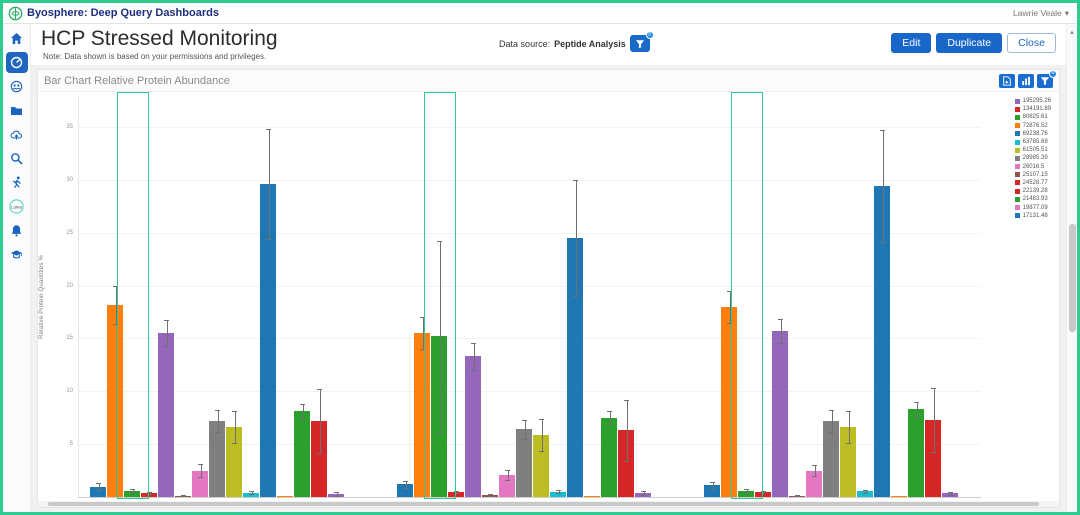  What do you see at coordinates (529, 286) in the screenshot?
I see `gridline` at bounding box center [529, 286].